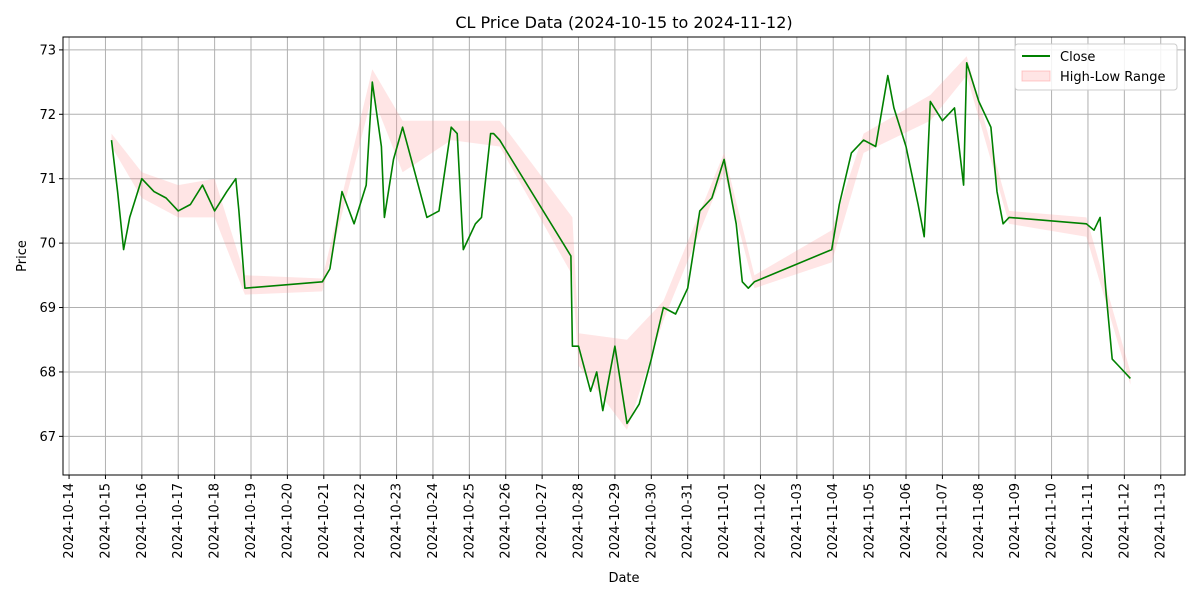 The width and height of the screenshot is (1200, 600). Describe the element at coordinates (760, 521) in the screenshot. I see `x-tick-label: 2024-11-02` at that location.